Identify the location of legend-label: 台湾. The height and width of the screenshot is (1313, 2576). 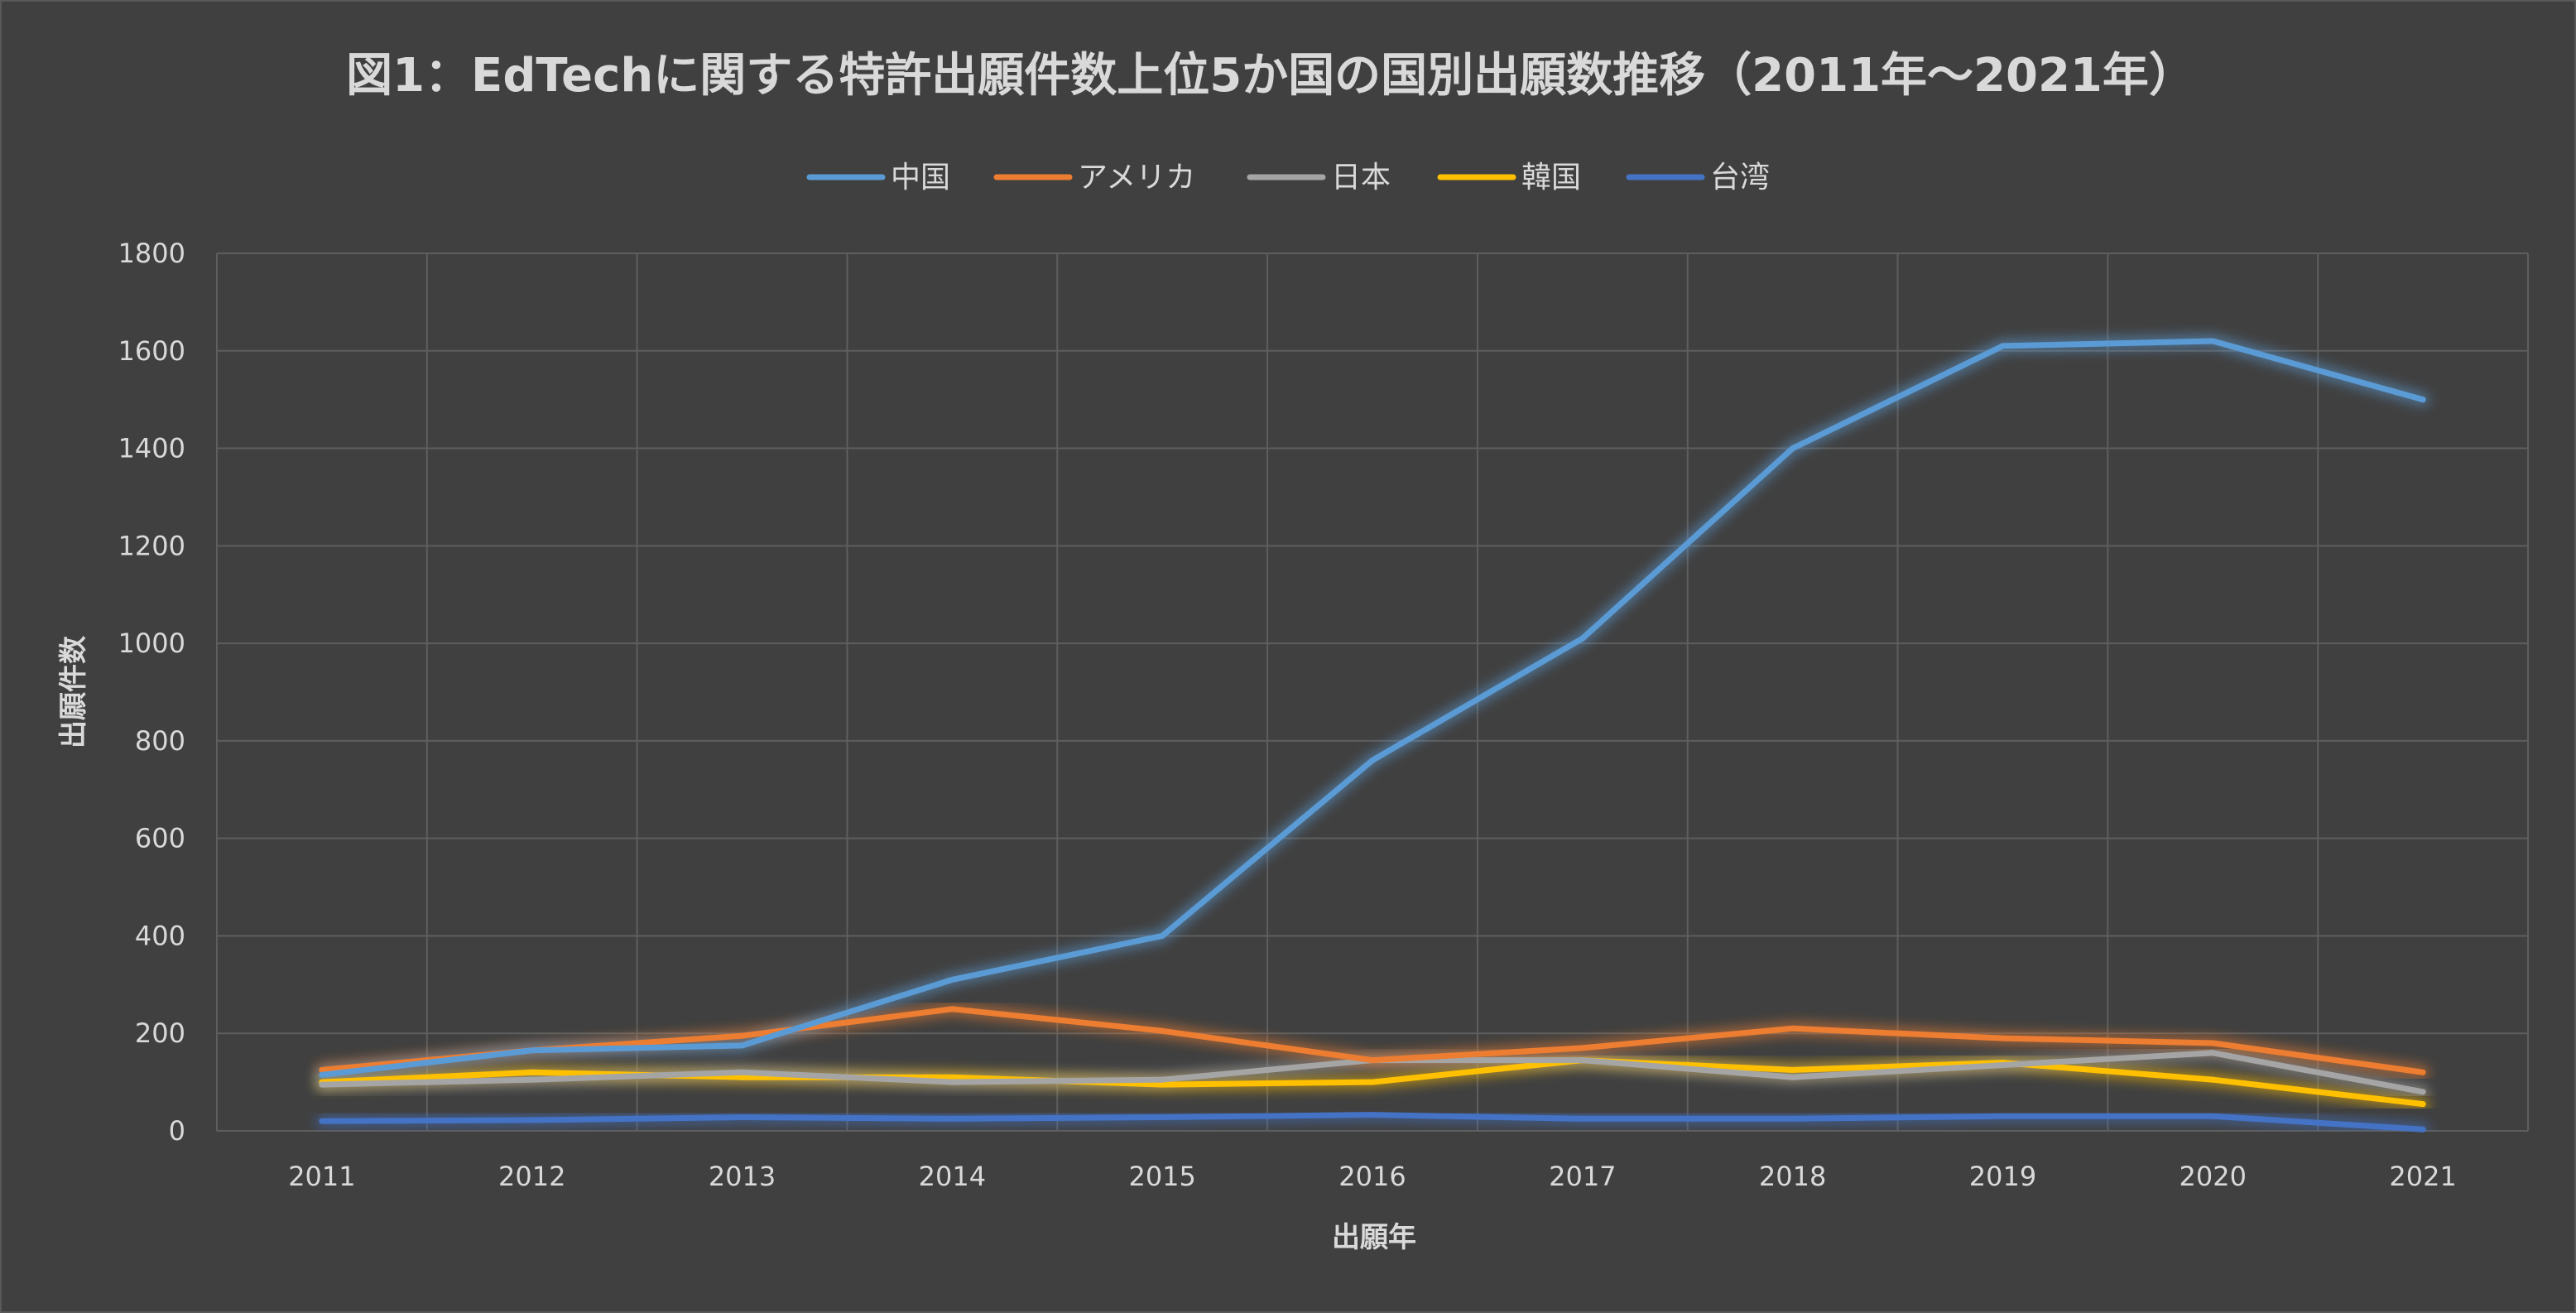
(1740, 178).